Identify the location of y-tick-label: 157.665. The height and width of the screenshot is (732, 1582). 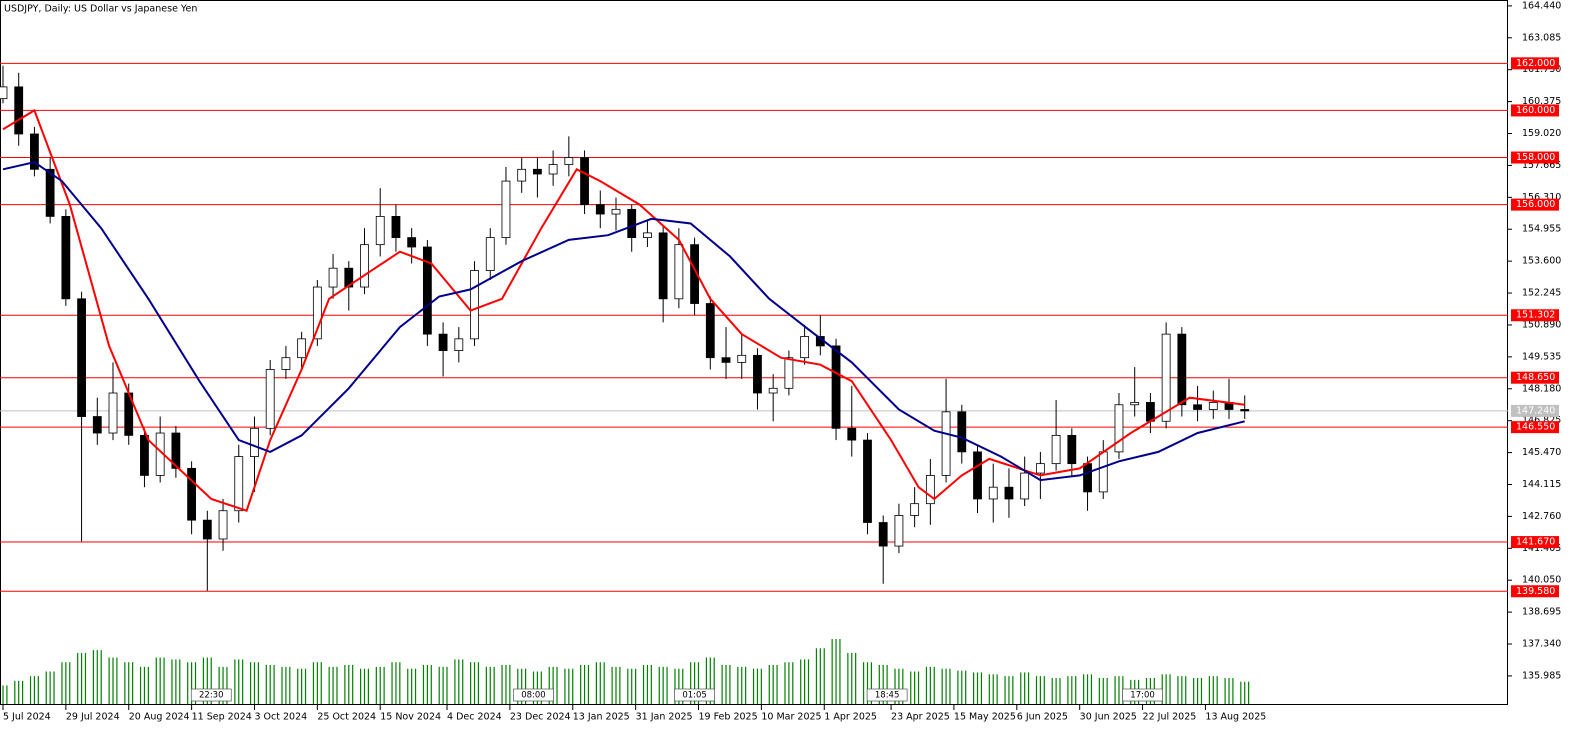
(1541, 165).